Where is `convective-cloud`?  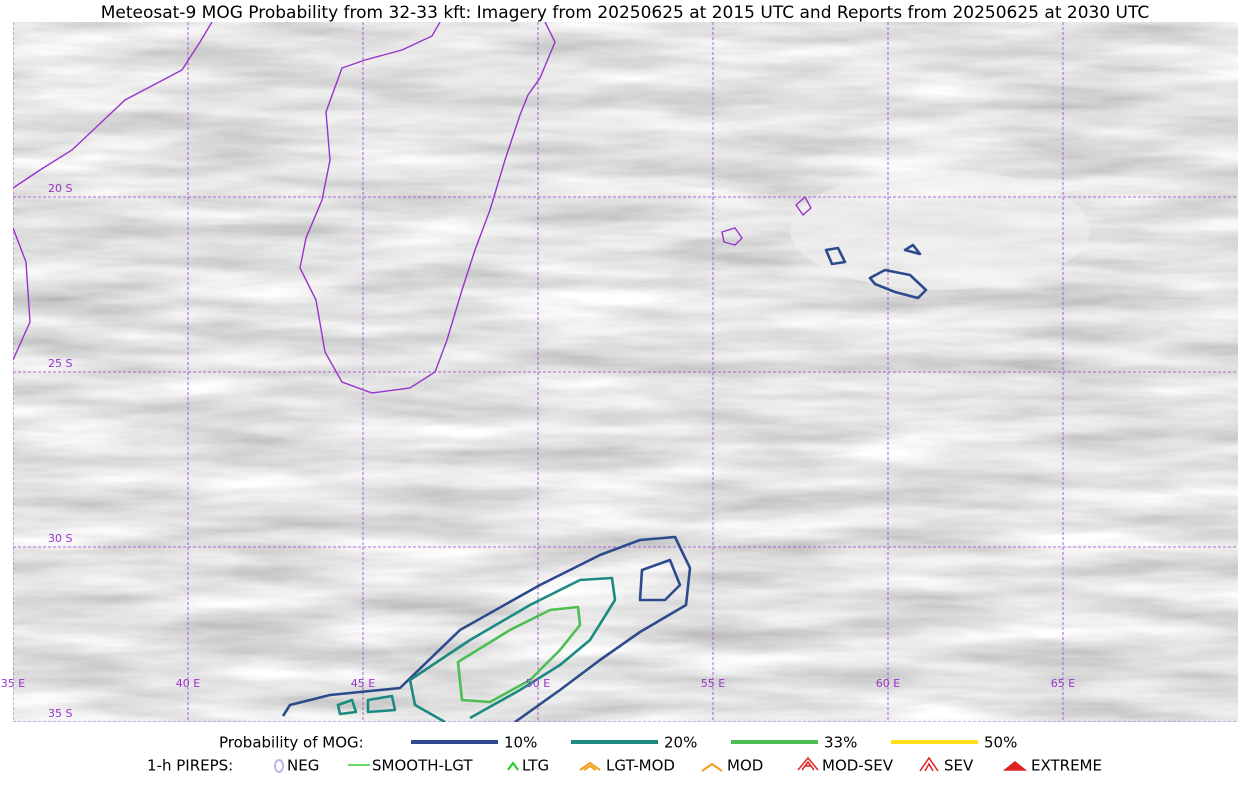
convective-cloud is located at coordinates (940, 230).